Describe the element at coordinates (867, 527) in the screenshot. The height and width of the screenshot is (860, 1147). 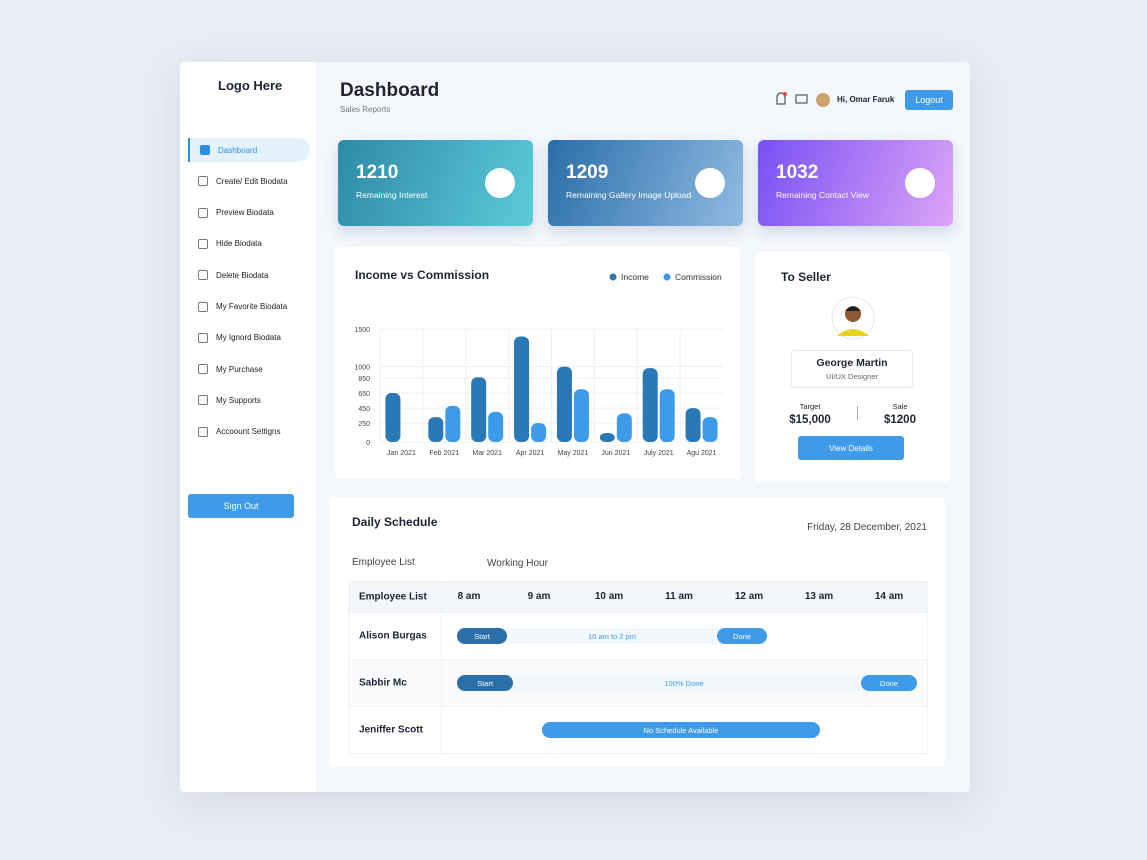
I see `schedule-date: Friday, 28 December, 2021` at that location.